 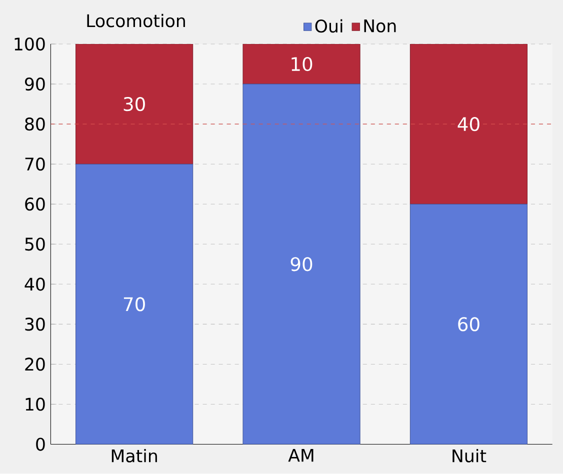 I want to click on data-label: 30, so click(x=134, y=104).